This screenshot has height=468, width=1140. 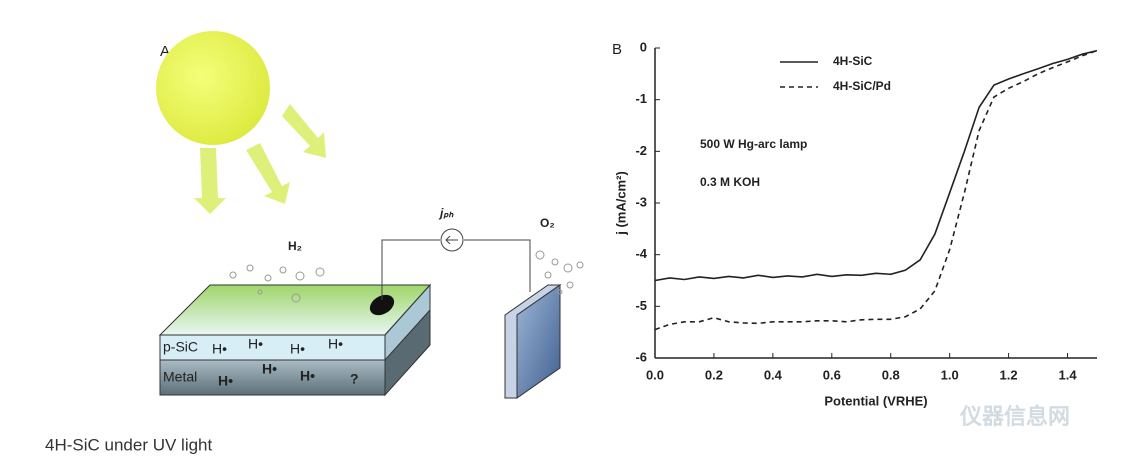 What do you see at coordinates (165, 51) in the screenshot?
I see `panel-label: A` at bounding box center [165, 51].